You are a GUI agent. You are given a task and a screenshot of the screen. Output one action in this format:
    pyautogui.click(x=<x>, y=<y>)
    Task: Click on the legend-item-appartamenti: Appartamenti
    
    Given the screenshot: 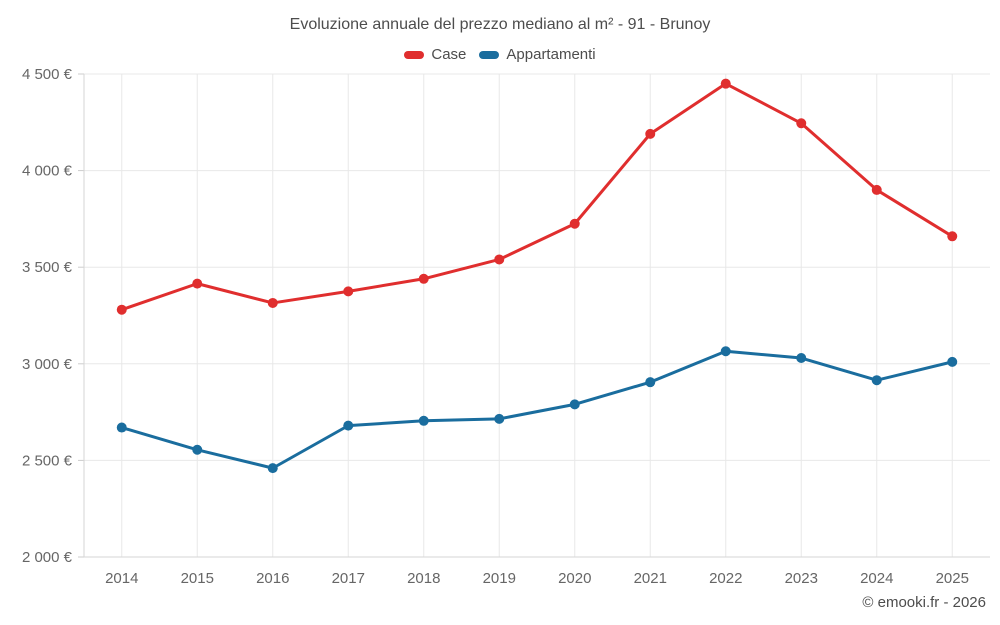 What is the action you would take?
    pyautogui.click(x=537, y=54)
    